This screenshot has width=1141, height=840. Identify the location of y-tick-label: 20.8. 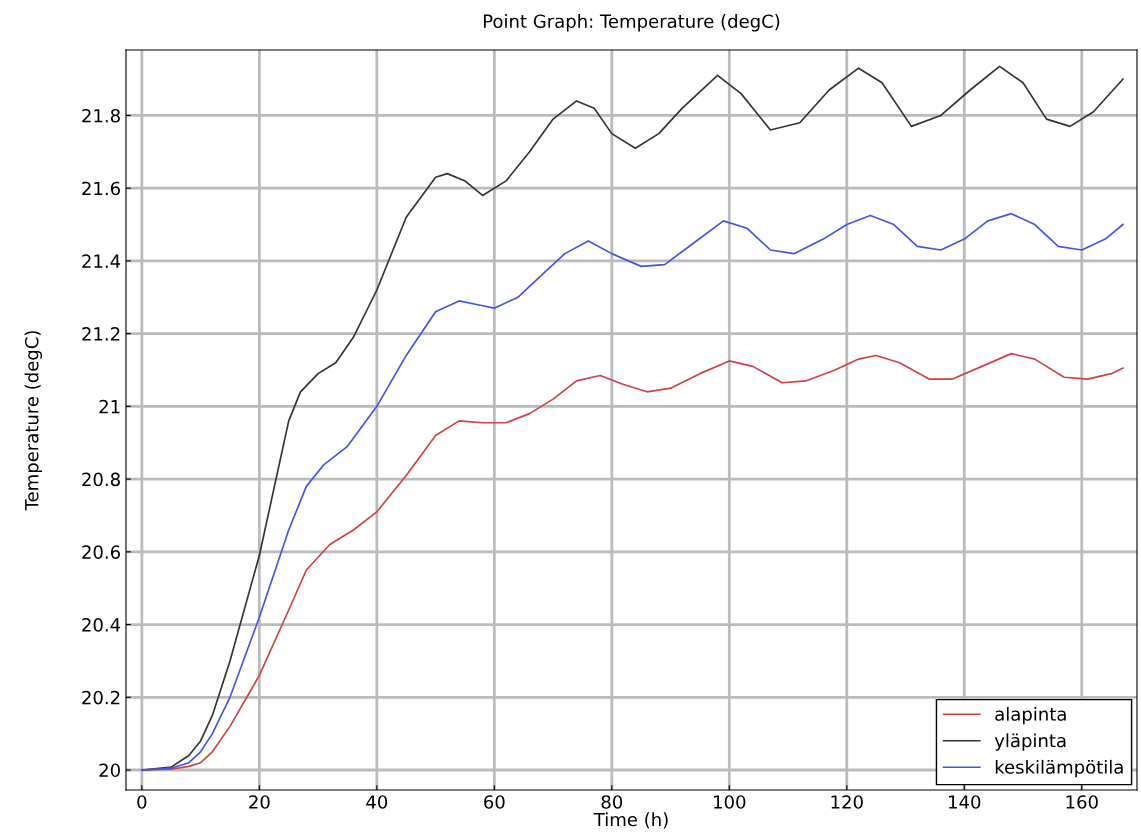
(101, 479).